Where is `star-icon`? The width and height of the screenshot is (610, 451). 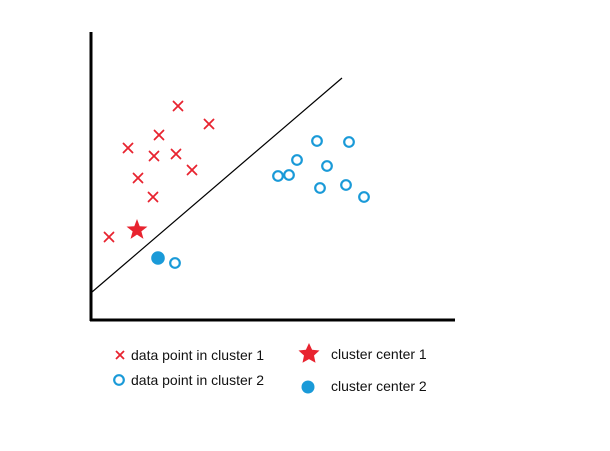 star-icon is located at coordinates (309, 353).